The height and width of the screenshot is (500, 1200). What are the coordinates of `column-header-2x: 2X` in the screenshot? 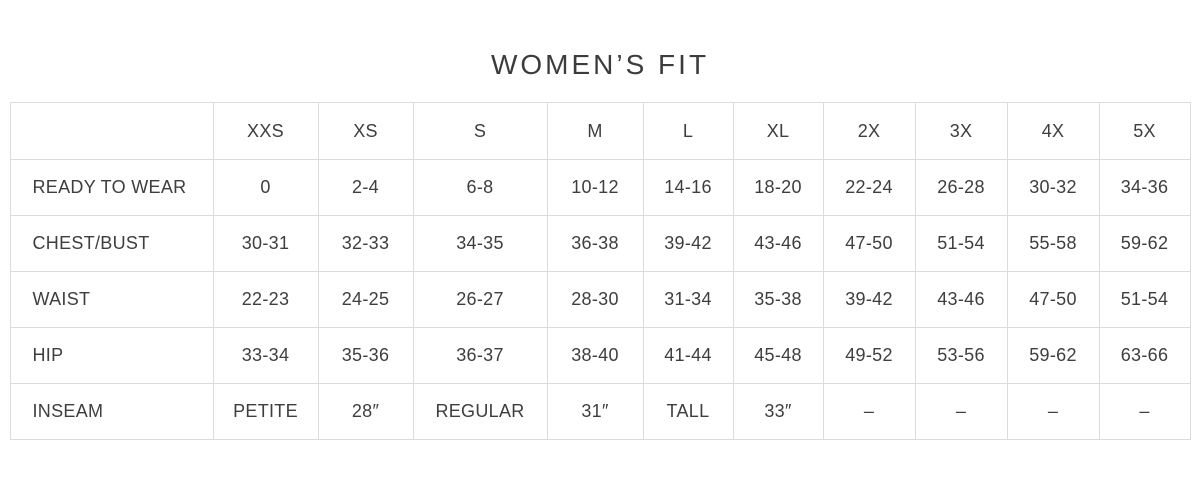 It's located at (869, 131).